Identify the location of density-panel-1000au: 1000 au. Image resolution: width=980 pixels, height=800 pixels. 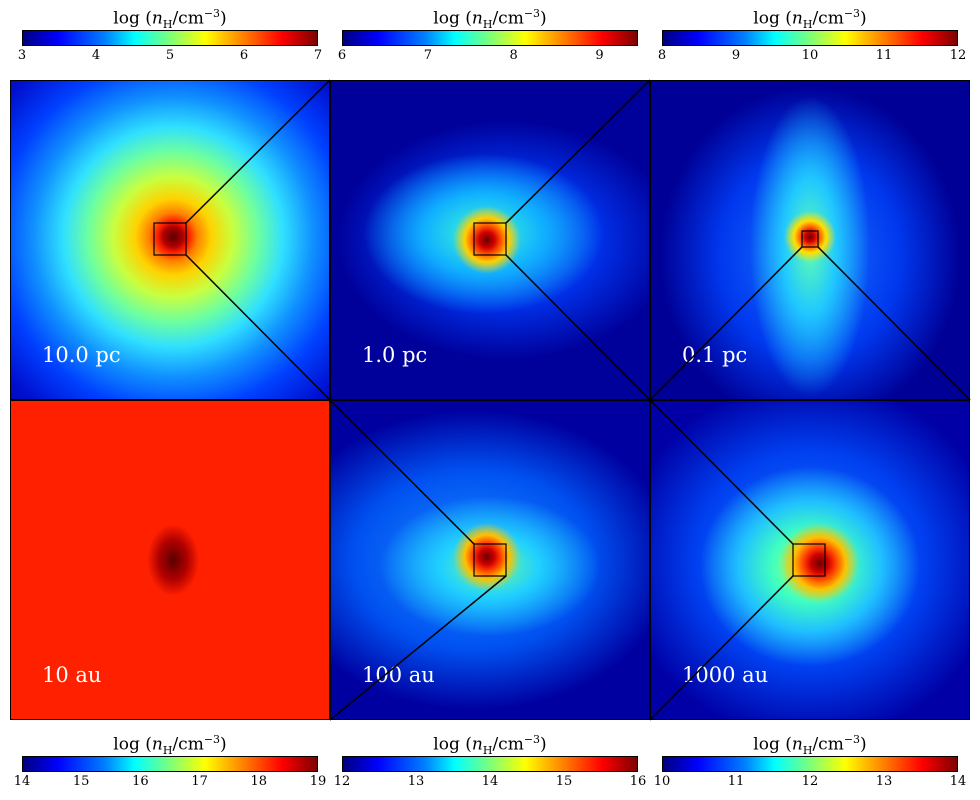
(810, 560).